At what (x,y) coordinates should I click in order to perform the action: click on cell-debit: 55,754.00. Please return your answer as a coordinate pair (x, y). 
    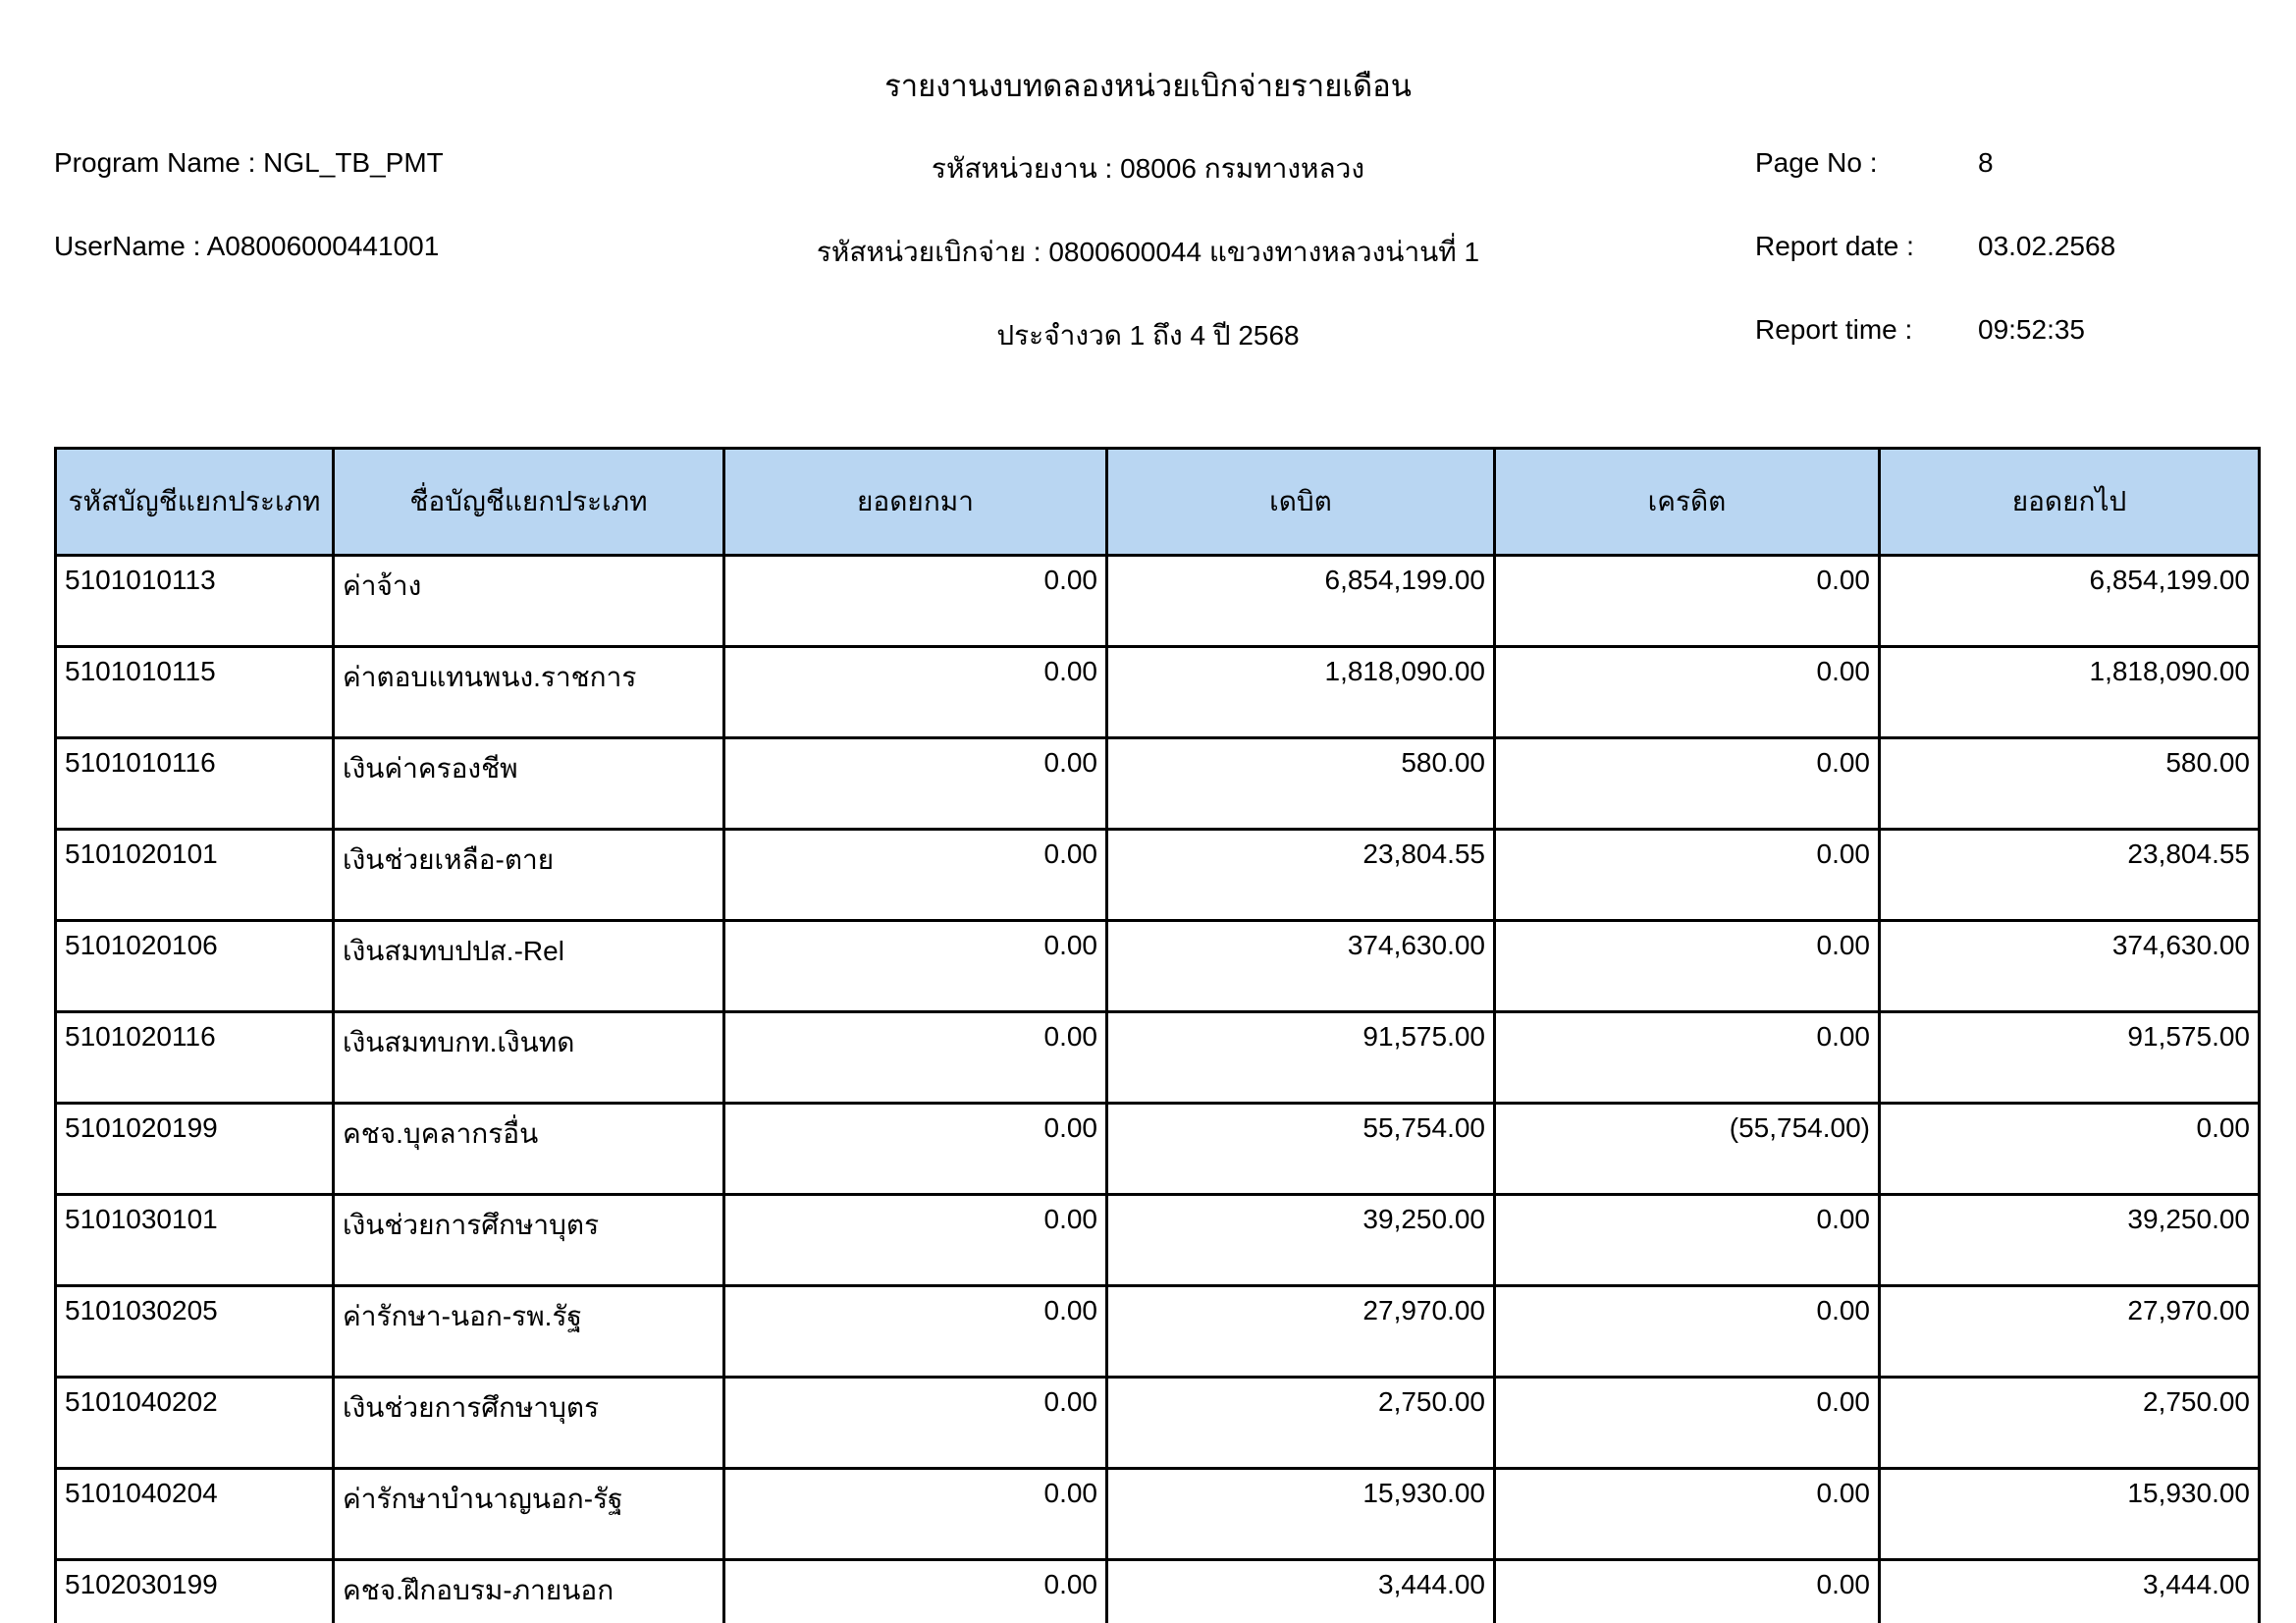
    Looking at the image, I should click on (1301, 1149).